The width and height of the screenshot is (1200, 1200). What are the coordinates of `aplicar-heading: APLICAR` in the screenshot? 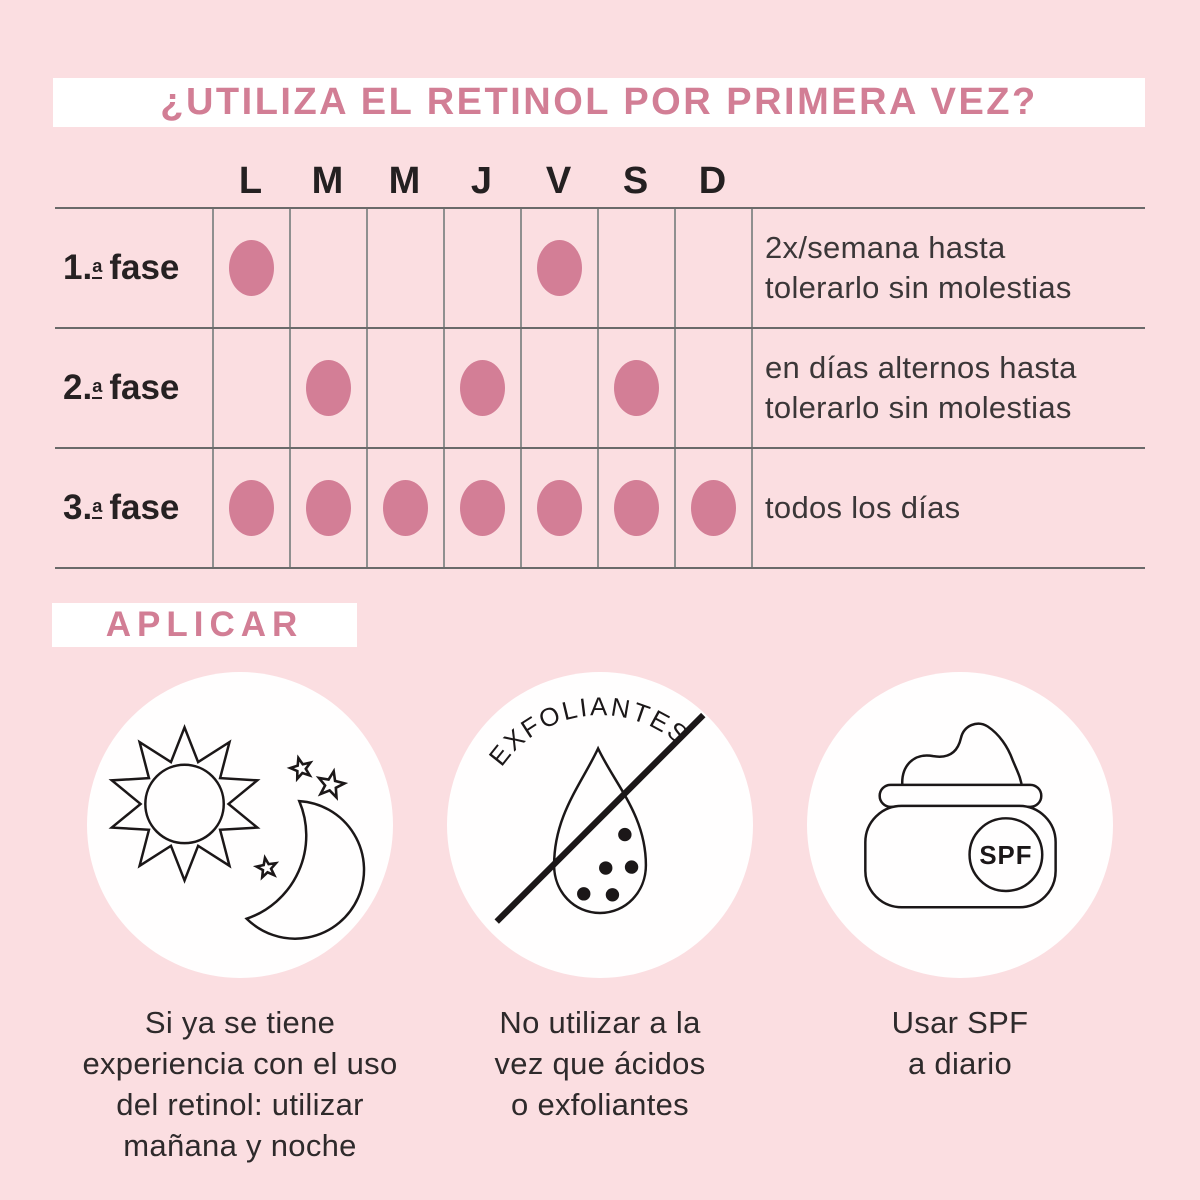 It's located at (204, 624).